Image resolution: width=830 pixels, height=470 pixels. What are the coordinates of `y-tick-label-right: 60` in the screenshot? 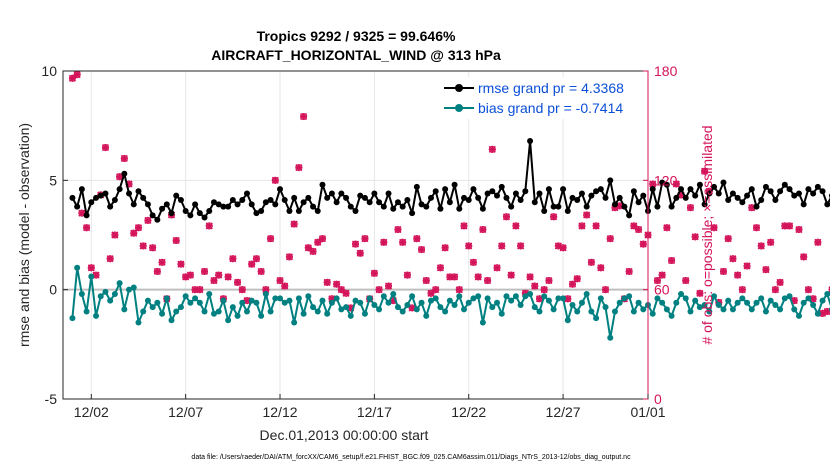 It's located at (662, 290).